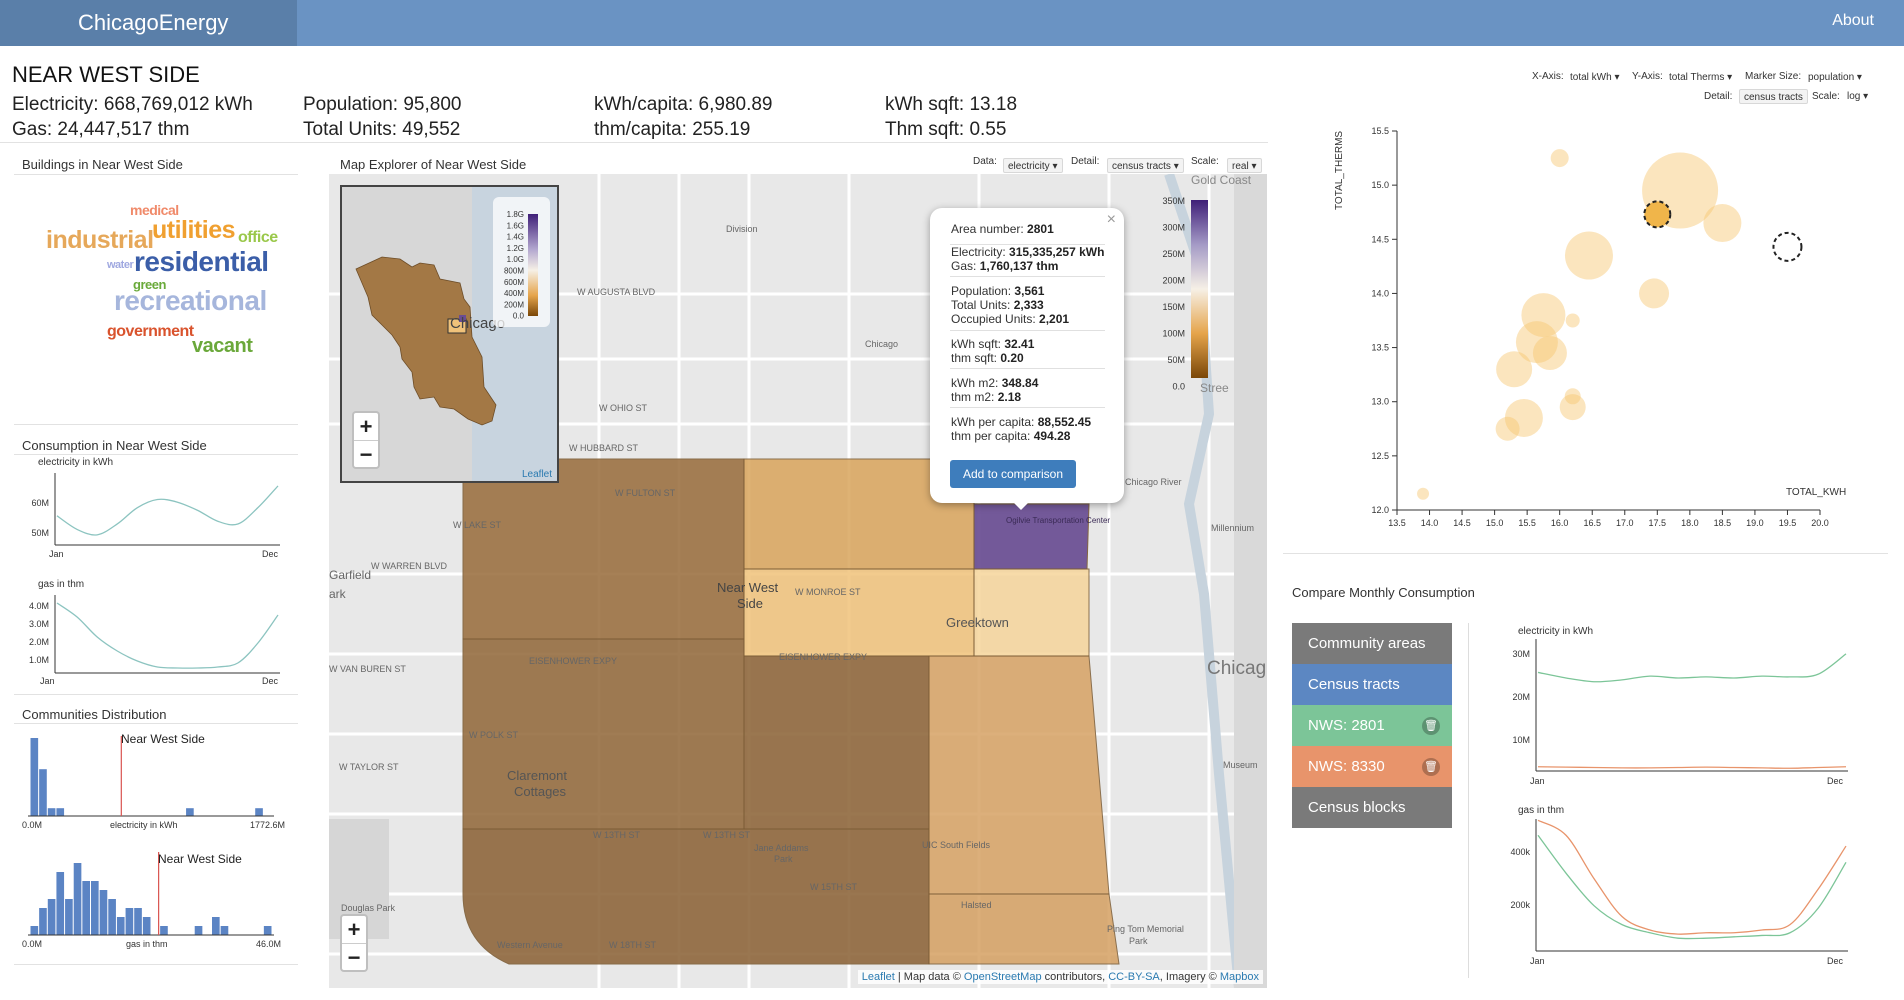  I want to click on label-chicago-river: Chicago River, so click(1153, 482).